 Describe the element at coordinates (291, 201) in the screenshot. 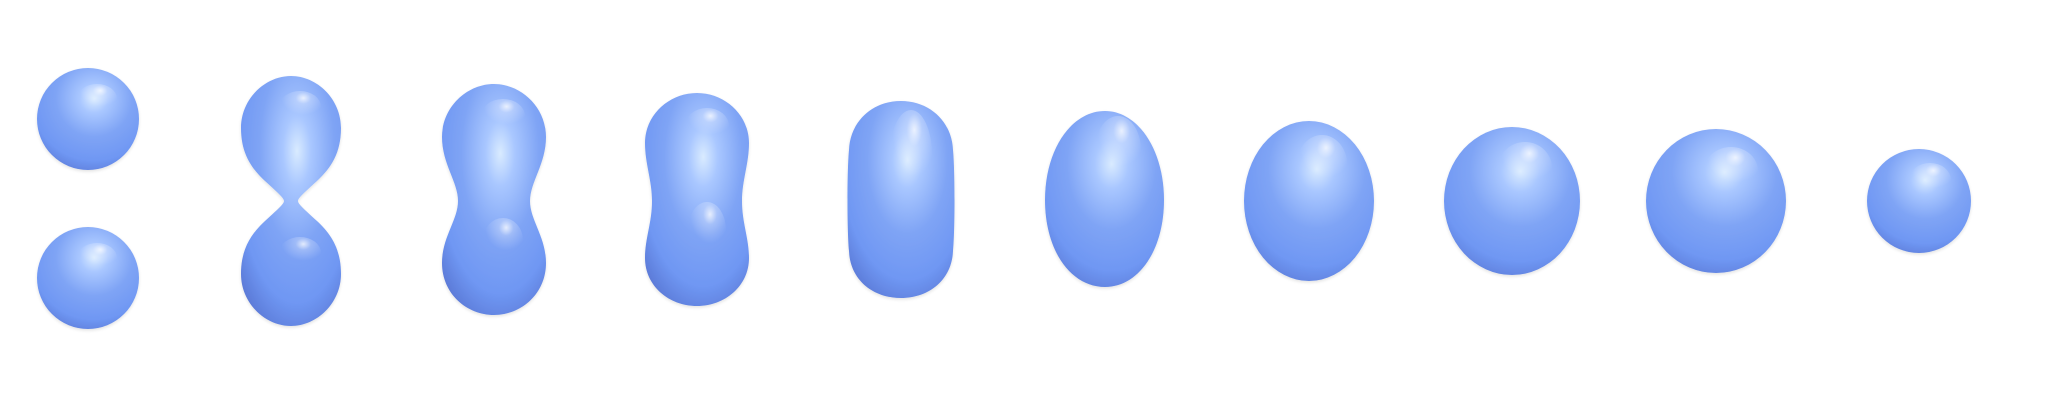

I see `blob-pinched-neck` at that location.